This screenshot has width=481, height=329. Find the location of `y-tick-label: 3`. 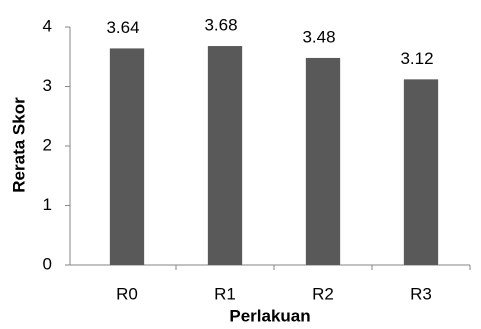

y-tick-label: 3 is located at coordinates (47, 85).